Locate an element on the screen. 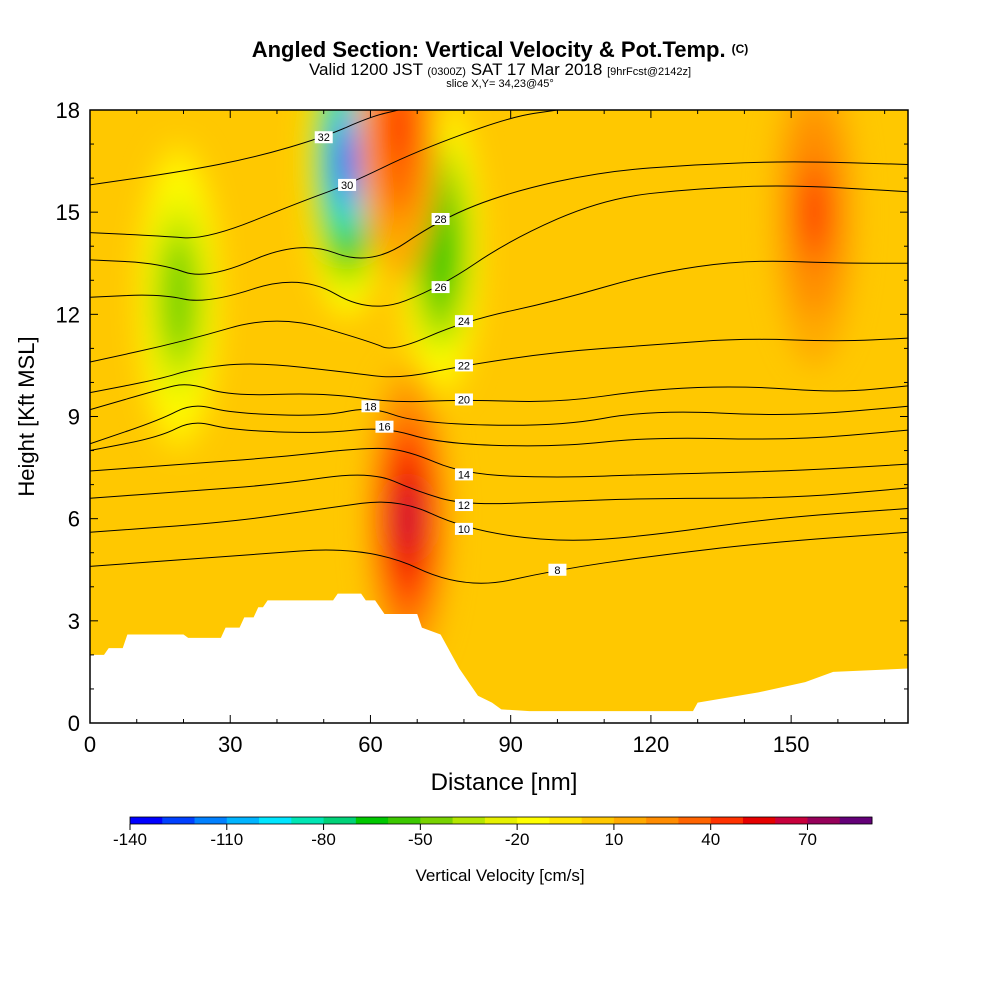 The width and height of the screenshot is (1000, 1000). theta-label-16: 16 is located at coordinates (384, 427).